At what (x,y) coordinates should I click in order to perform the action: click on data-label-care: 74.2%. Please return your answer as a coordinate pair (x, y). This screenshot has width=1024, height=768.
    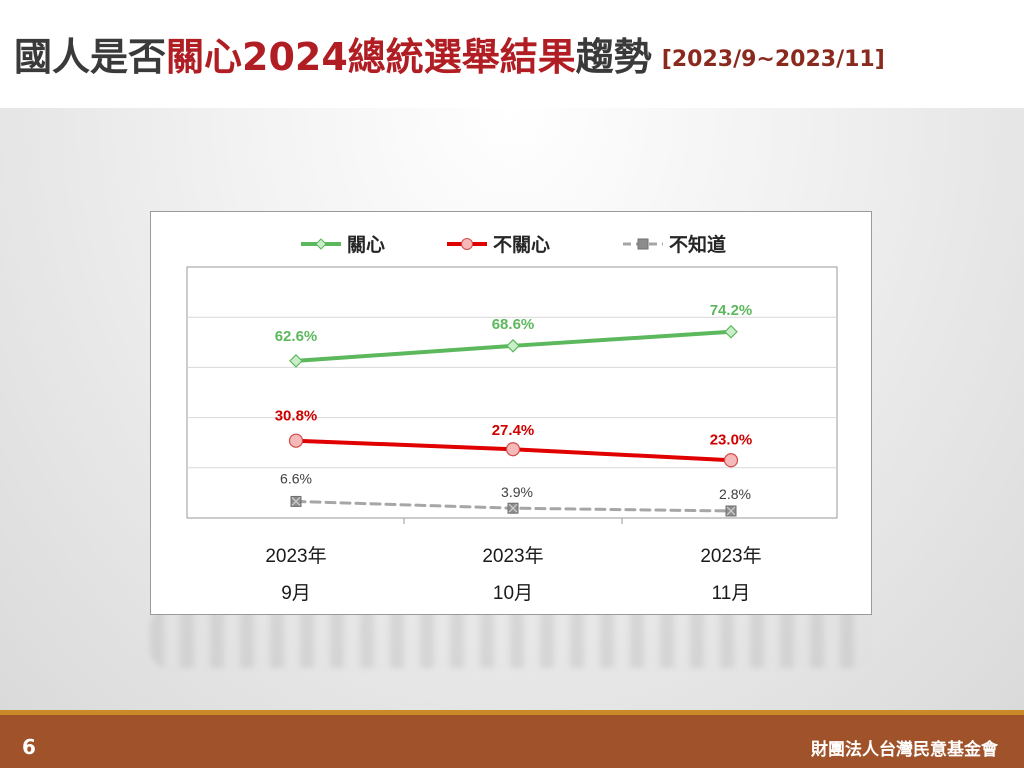
    Looking at the image, I should click on (731, 310).